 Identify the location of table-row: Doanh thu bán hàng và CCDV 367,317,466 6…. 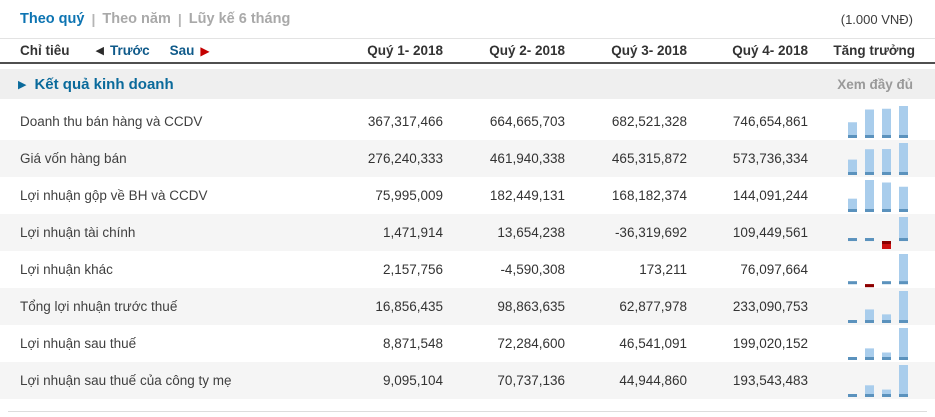
(467, 121).